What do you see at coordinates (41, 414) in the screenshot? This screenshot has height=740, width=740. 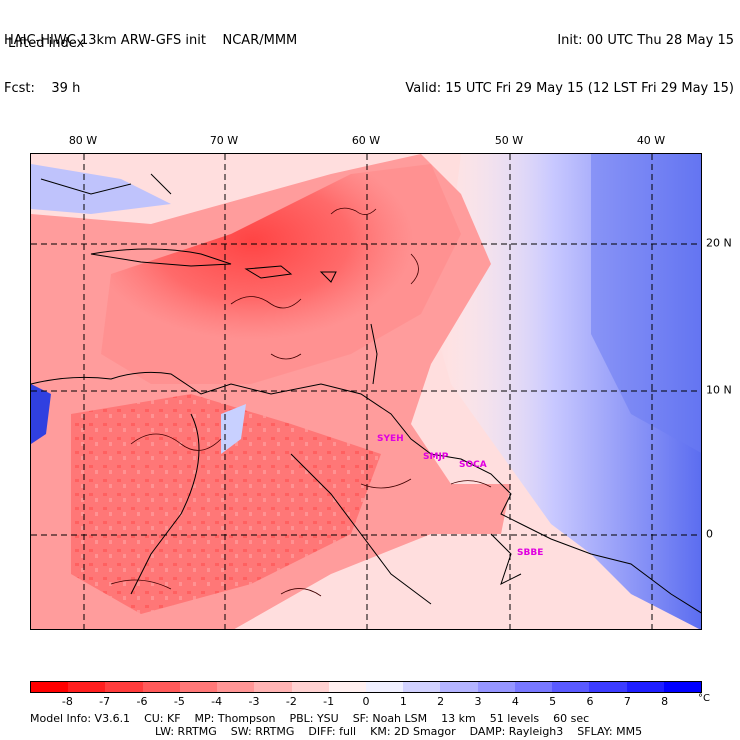 I see `pacific-stable-patch` at bounding box center [41, 414].